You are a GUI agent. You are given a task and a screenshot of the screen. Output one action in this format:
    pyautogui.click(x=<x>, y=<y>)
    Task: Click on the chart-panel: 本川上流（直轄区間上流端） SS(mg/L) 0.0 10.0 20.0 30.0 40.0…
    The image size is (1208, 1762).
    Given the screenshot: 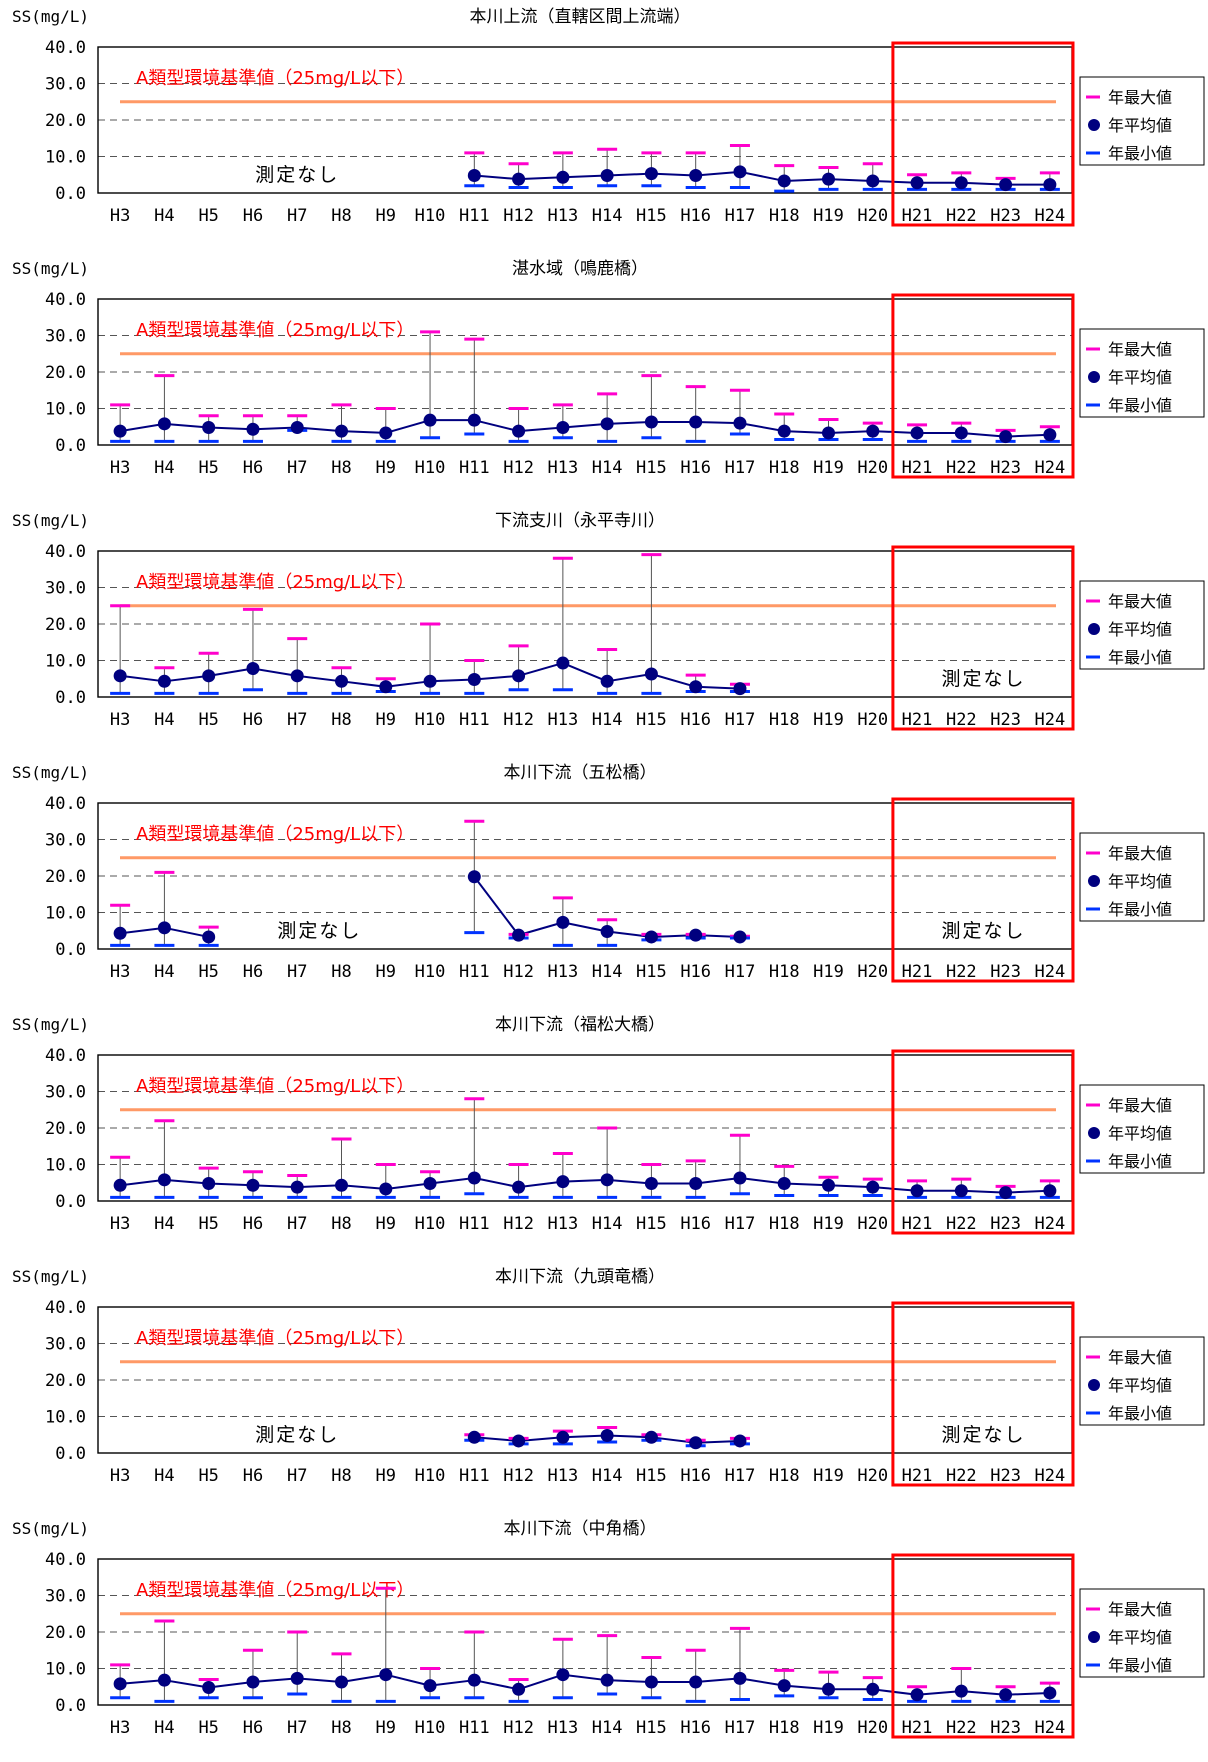 What is the action you would take?
    pyautogui.click(x=604, y=125)
    